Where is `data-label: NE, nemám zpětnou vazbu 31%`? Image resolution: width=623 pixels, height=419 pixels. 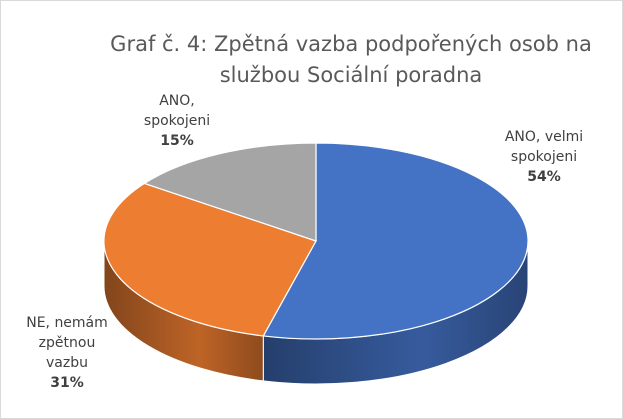
data-label: NE, nemám zpětnou vazbu 31% is located at coordinates (67, 353).